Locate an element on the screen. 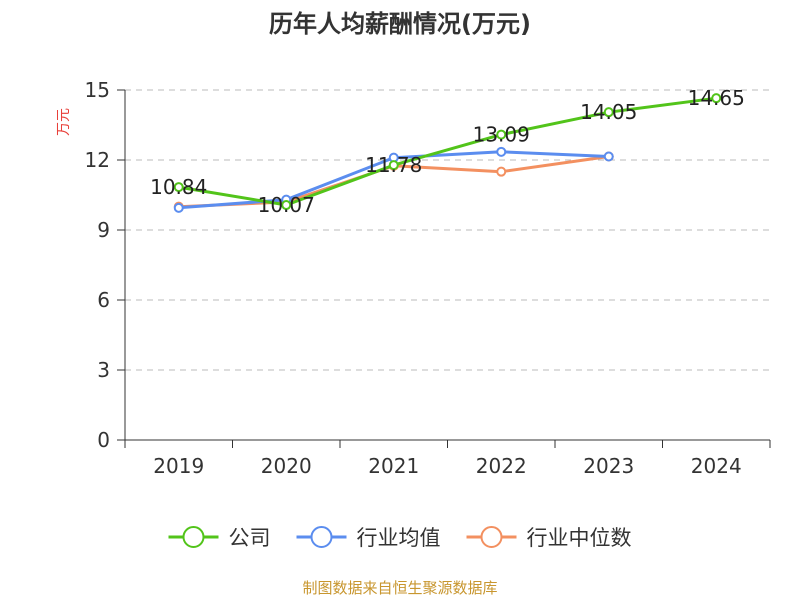 The height and width of the screenshot is (600, 800). y-tick-label: 0 is located at coordinates (103, 440).